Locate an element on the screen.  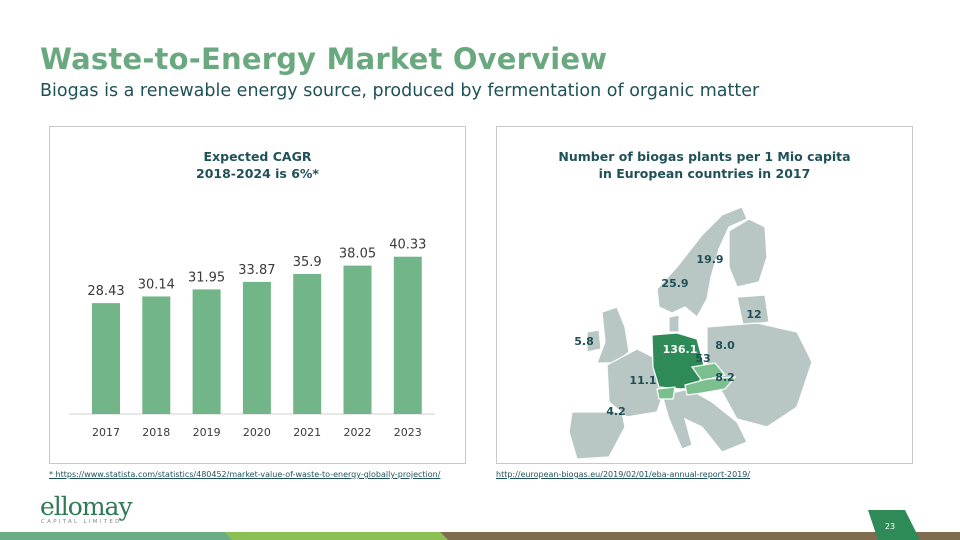
map-title-line: Number of biogas plants per 1 Mio capita is located at coordinates (704, 156).